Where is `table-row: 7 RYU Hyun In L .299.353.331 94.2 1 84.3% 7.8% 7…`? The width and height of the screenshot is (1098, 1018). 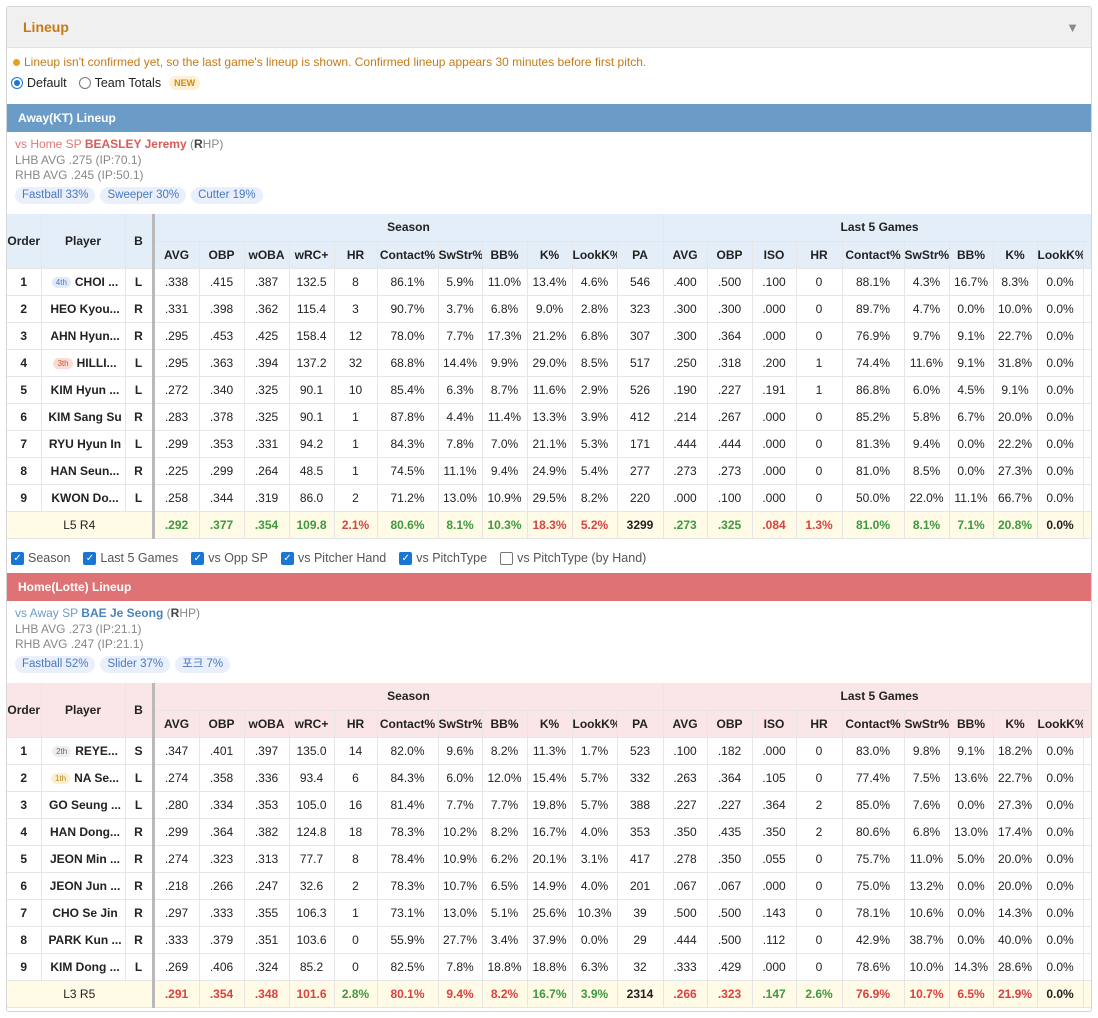
table-row: 7 RYU Hyun In L .299.353.331 94.2 1 84.3% 7.8% 7… is located at coordinates (549, 444).